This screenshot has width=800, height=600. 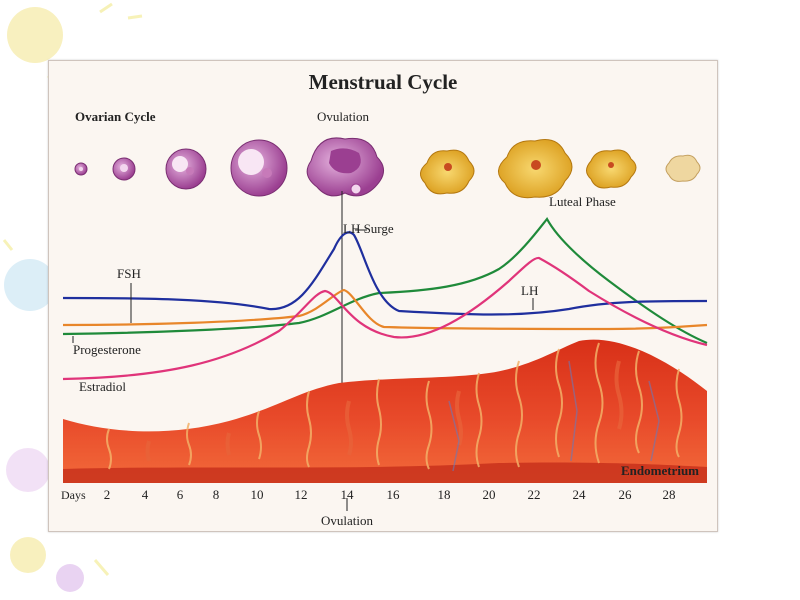 What do you see at coordinates (394, 494) in the screenshot?
I see `day-tick-label: 16` at bounding box center [394, 494].